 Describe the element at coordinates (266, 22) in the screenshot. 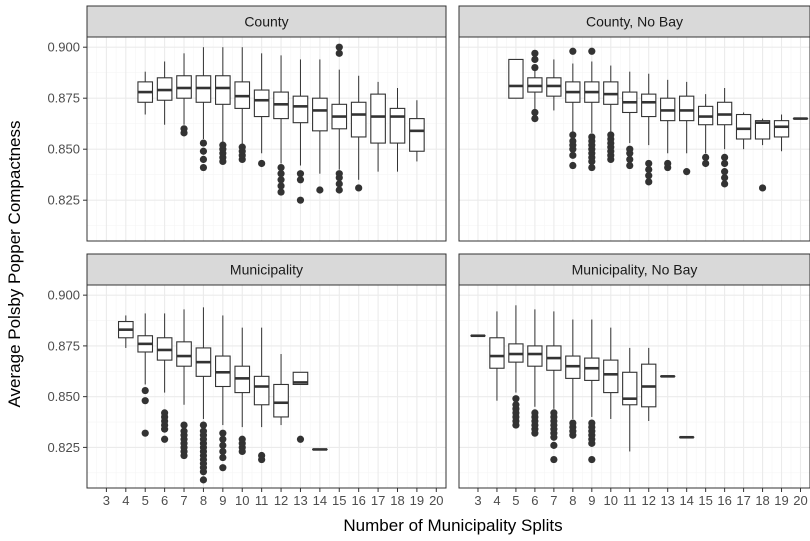

I see `facet-strip-label: County` at that location.